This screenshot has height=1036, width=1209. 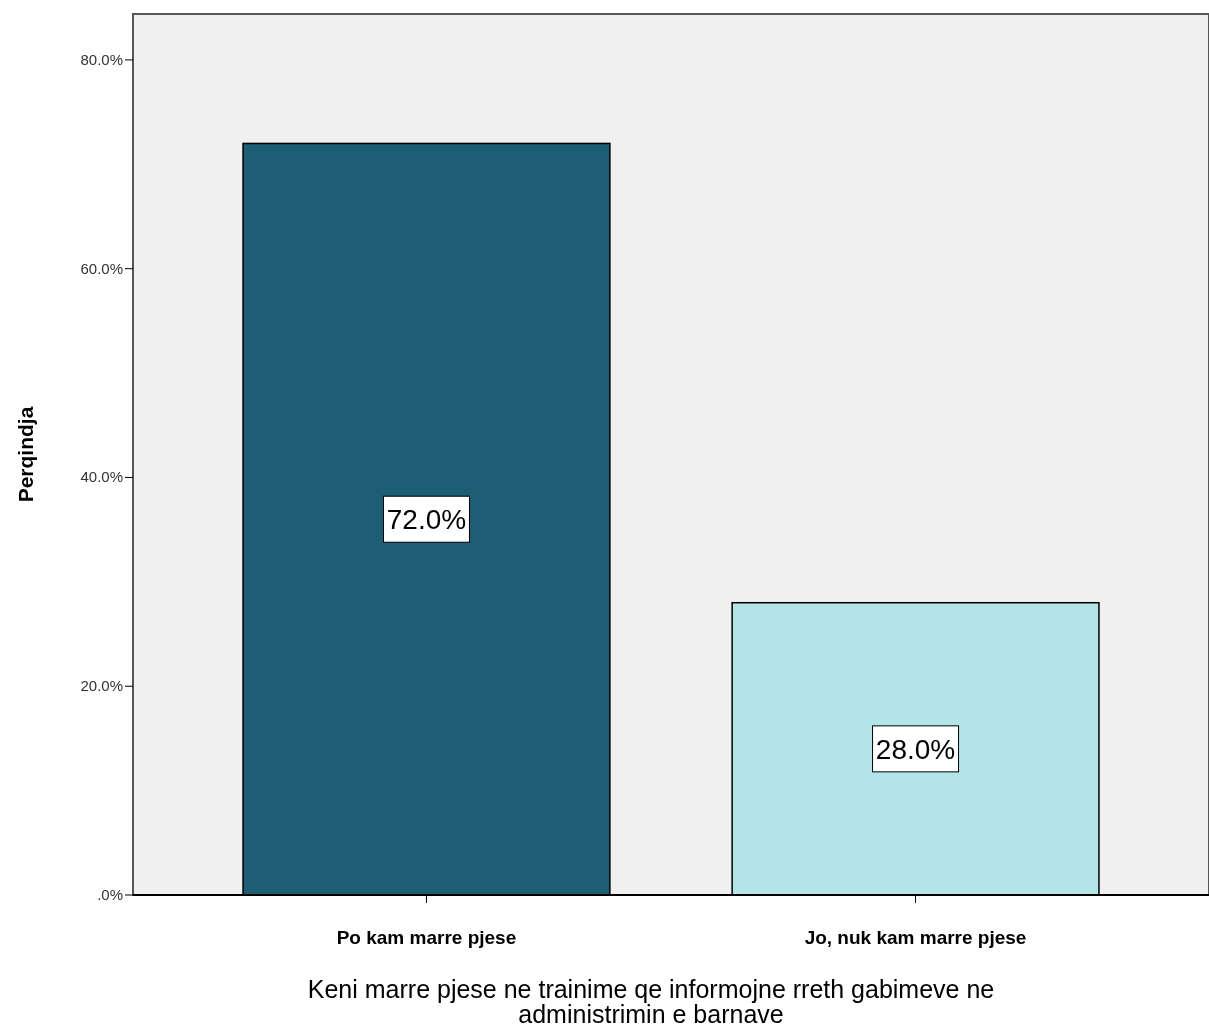 I want to click on y-tick-label: .0%, so click(x=110, y=894).